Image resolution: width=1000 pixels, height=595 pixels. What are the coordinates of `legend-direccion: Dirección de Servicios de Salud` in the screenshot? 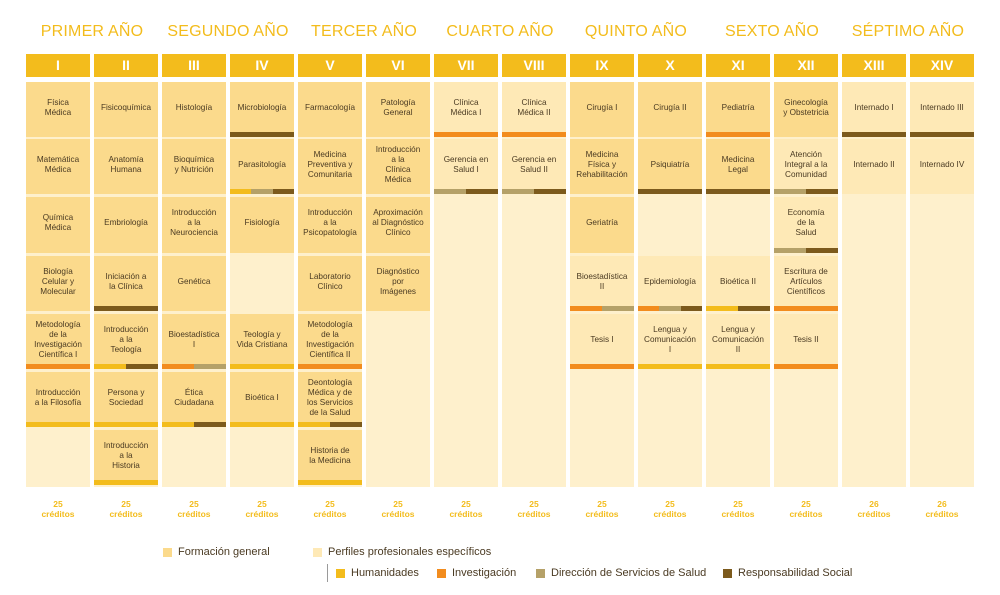 It's located at (621, 573).